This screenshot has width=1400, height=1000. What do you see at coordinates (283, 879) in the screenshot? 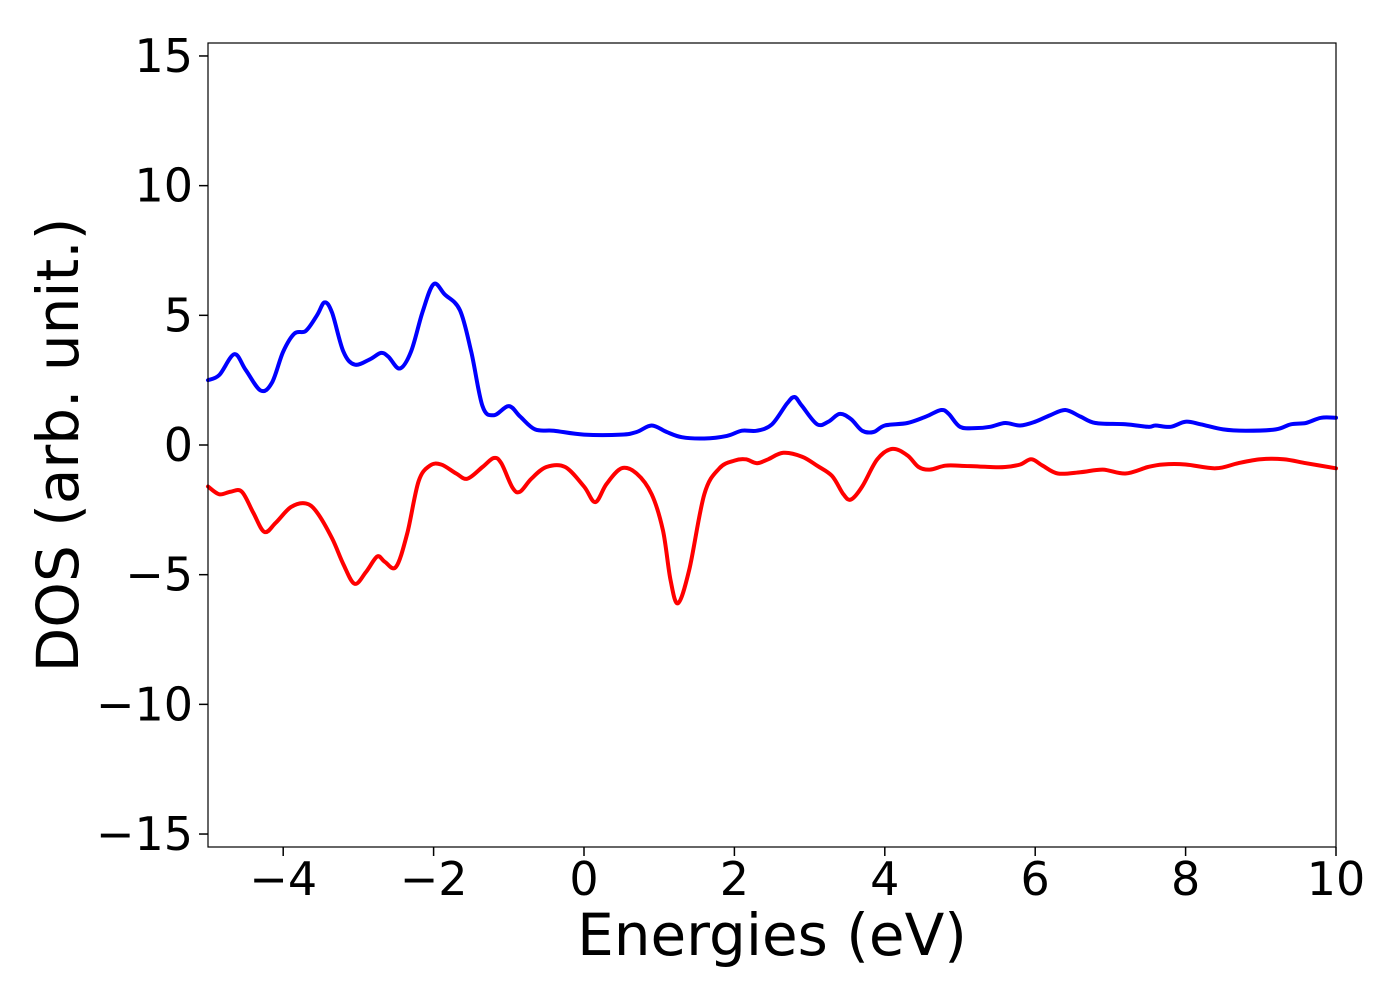
I see `x-tick-label: −4` at bounding box center [283, 879].